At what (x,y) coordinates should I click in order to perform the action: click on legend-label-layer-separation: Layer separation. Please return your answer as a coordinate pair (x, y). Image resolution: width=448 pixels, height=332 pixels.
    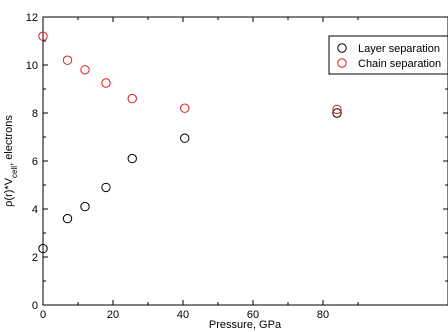
    Looking at the image, I should click on (399, 49).